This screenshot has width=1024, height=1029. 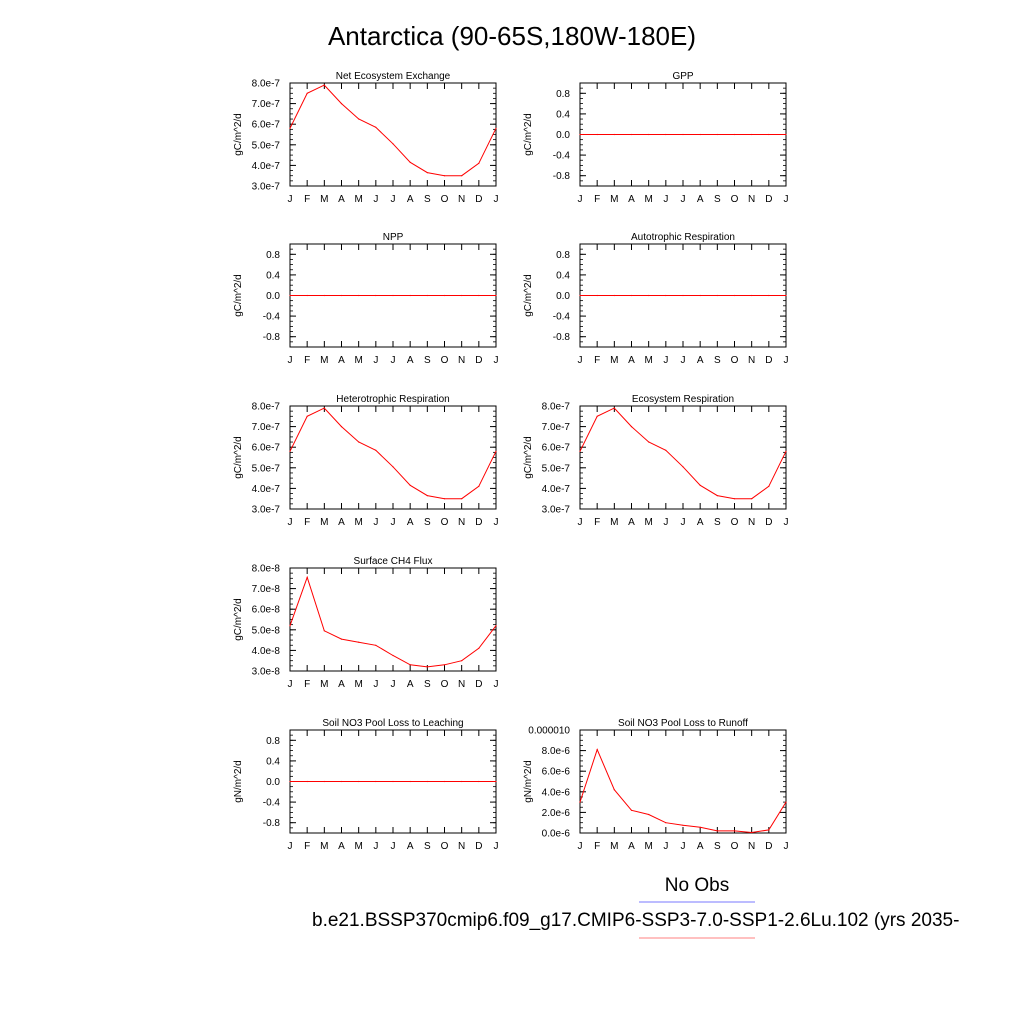 I want to click on figure-title: Antarctica (90-65S,180W-180E), so click(x=512, y=36).